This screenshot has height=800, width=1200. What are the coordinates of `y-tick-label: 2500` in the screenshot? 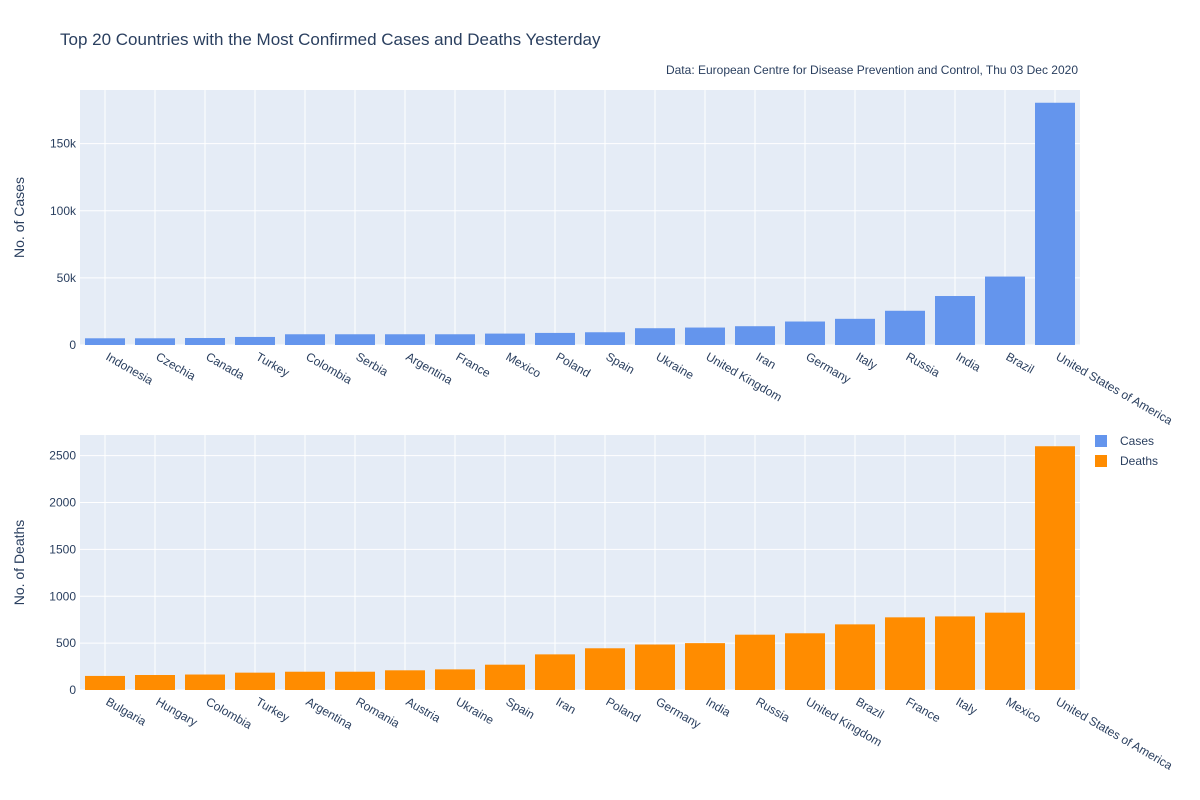 It's located at (62, 456).